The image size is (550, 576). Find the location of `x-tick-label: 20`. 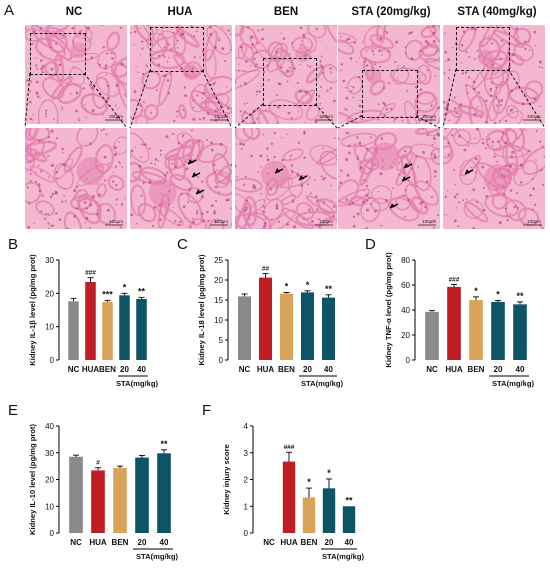

x-tick-label: 20 is located at coordinates (329, 542).